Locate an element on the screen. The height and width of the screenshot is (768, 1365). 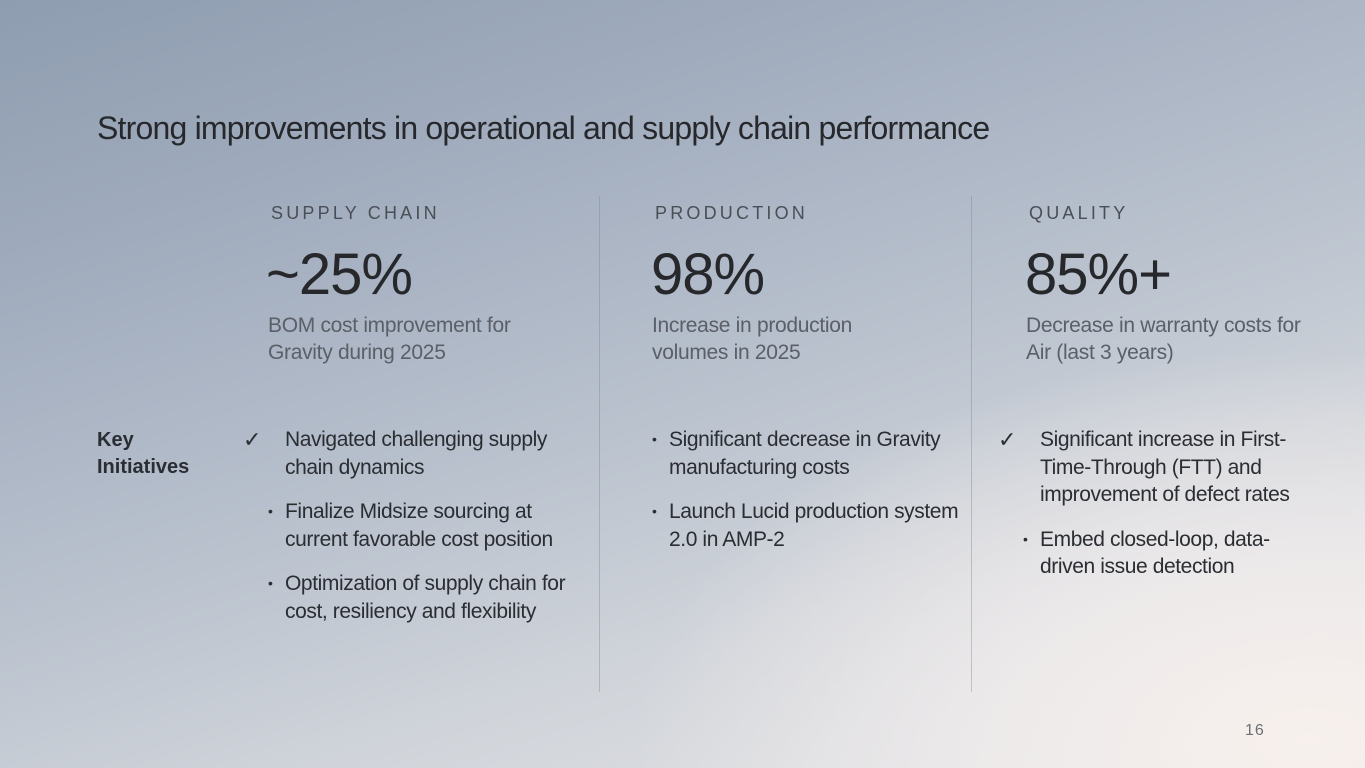
production-header: PRODUCTION is located at coordinates (731, 213).